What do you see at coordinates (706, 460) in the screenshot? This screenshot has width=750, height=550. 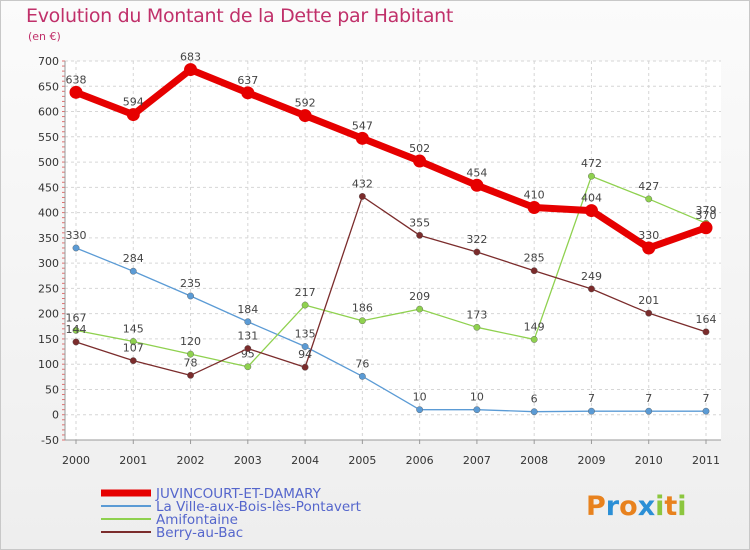 I see `x-tick-label: 2011` at bounding box center [706, 460].